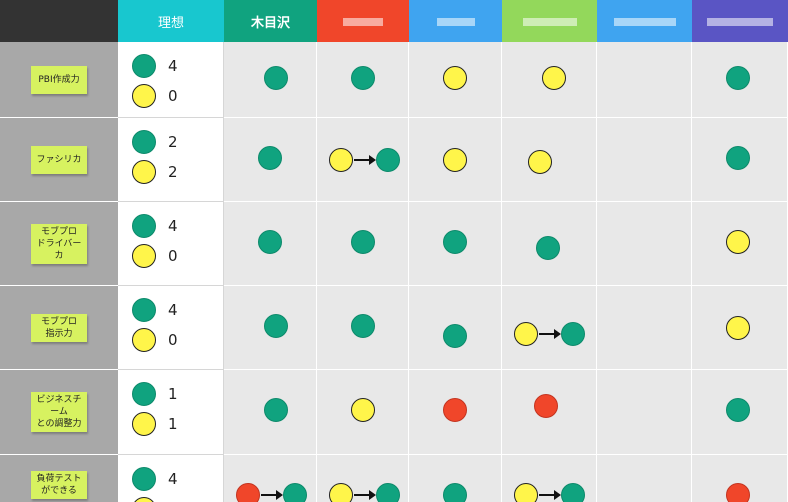  I want to click on ideal-green-line: 1, so click(155, 394).